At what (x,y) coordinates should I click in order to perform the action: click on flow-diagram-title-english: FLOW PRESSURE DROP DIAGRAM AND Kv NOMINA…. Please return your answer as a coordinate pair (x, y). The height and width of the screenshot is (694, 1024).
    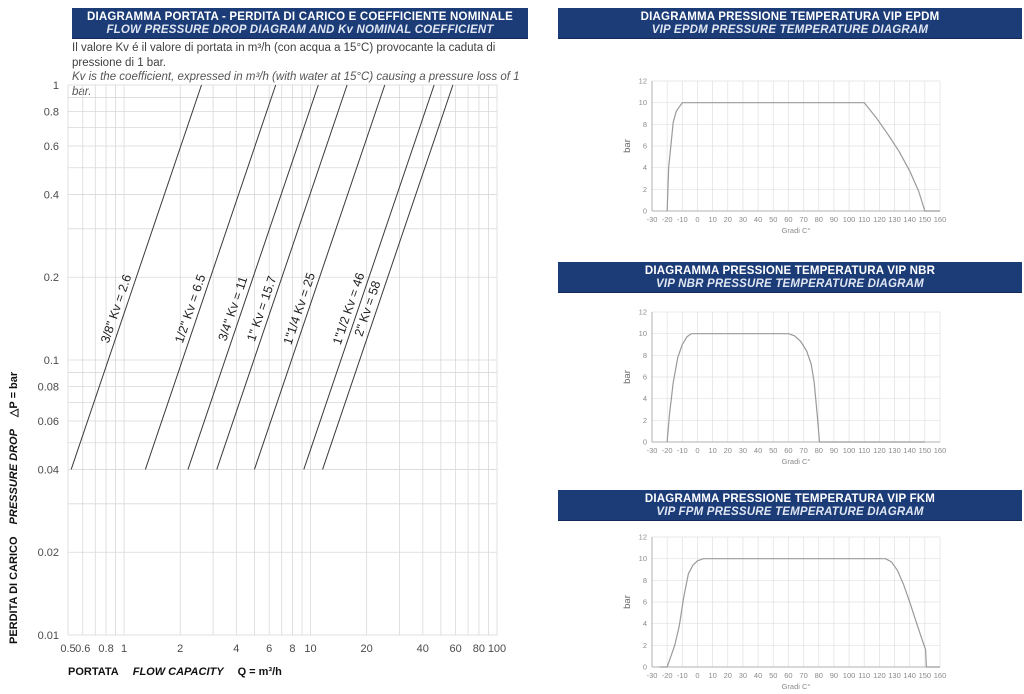
    Looking at the image, I should click on (300, 29).